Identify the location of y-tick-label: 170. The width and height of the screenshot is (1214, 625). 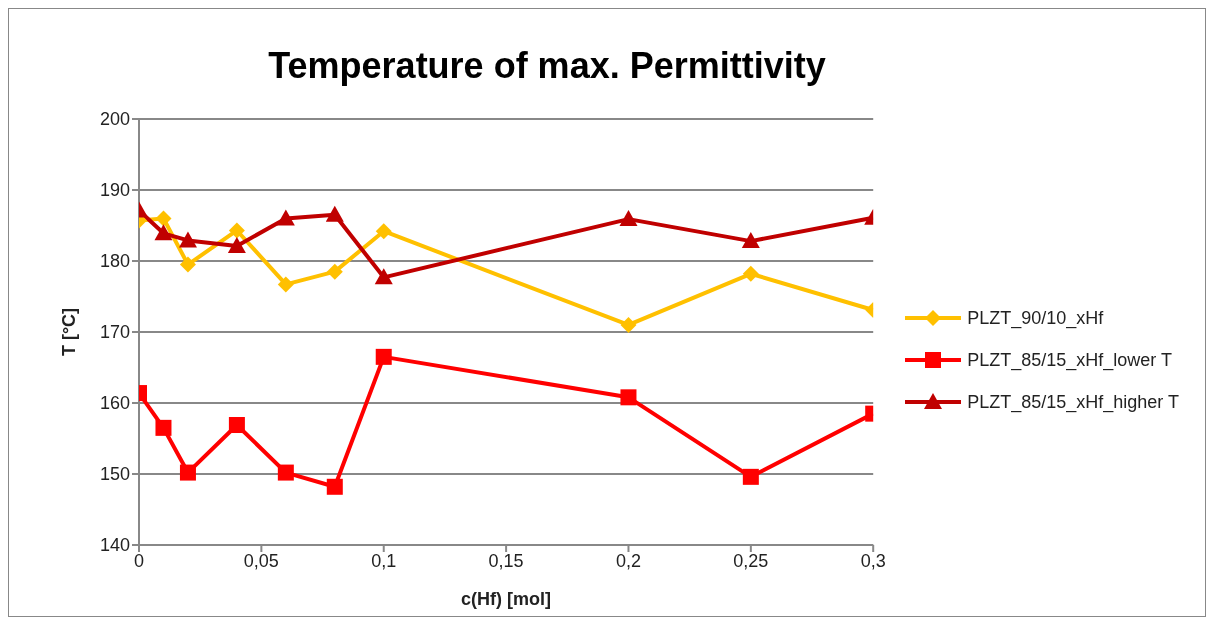
(114, 332).